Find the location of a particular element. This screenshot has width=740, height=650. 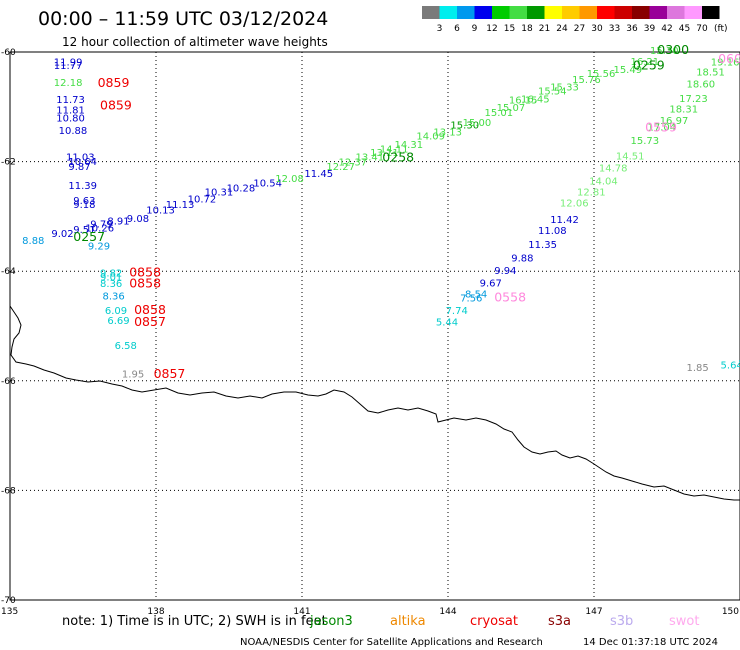

swh-value-label: 11.99 is located at coordinates (68, 63).